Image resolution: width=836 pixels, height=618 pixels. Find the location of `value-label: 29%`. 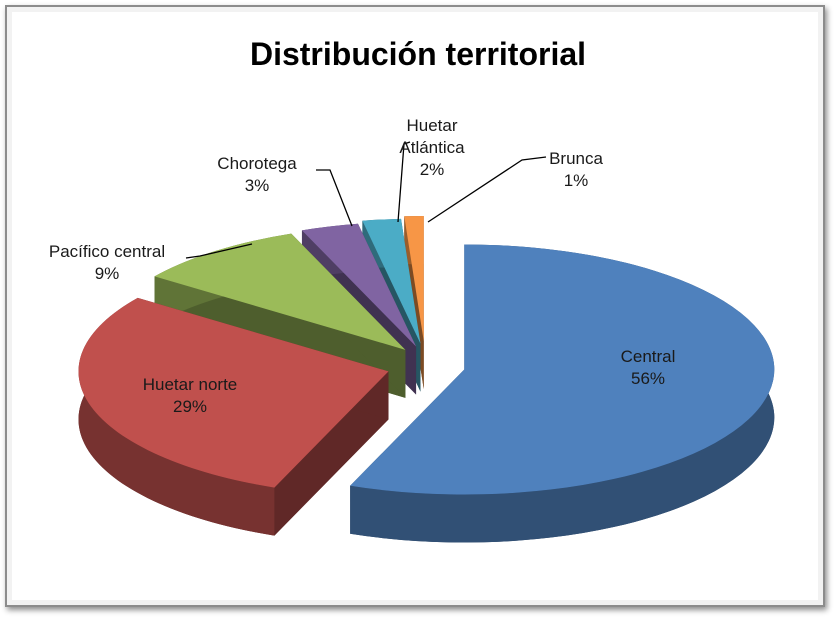

value-label: 29% is located at coordinates (190, 406).